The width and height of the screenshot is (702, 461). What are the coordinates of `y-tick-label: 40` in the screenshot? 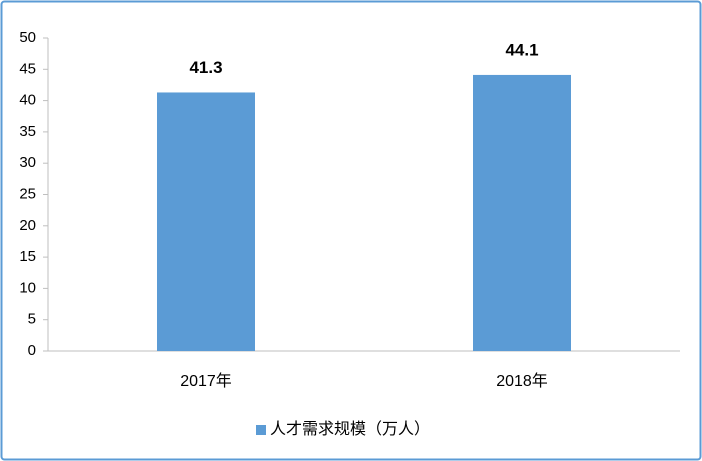 It's located at (27, 100).